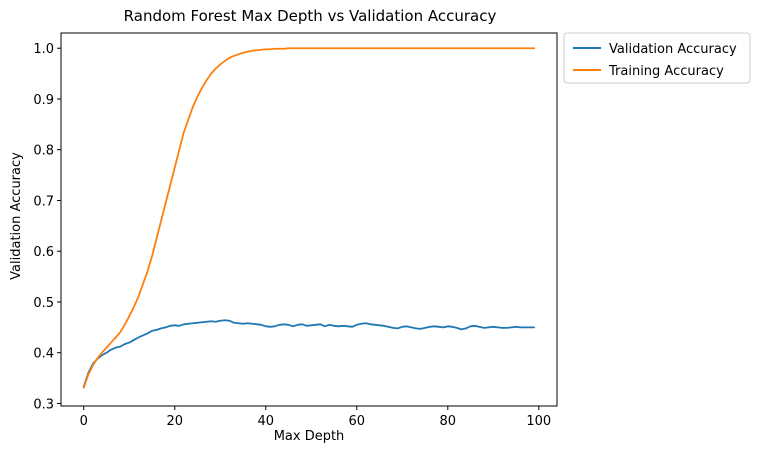 The height and width of the screenshot is (453, 761). What do you see at coordinates (448, 421) in the screenshot?
I see `x-tick-label: 80` at bounding box center [448, 421].